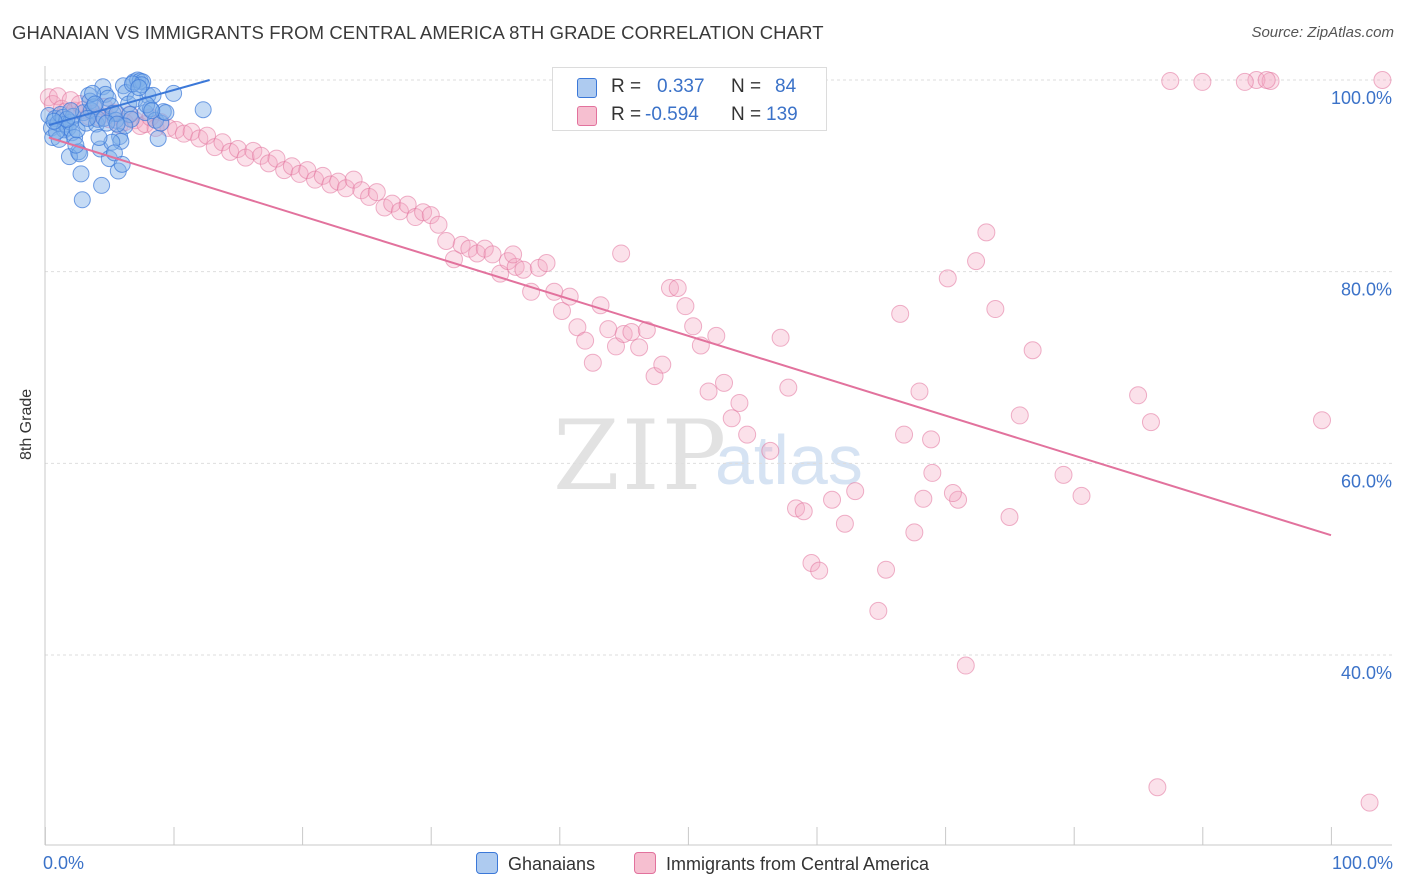  What do you see at coordinates (645, 863) in the screenshot?
I see `bottom-legend-swatch-pink` at bounding box center [645, 863].